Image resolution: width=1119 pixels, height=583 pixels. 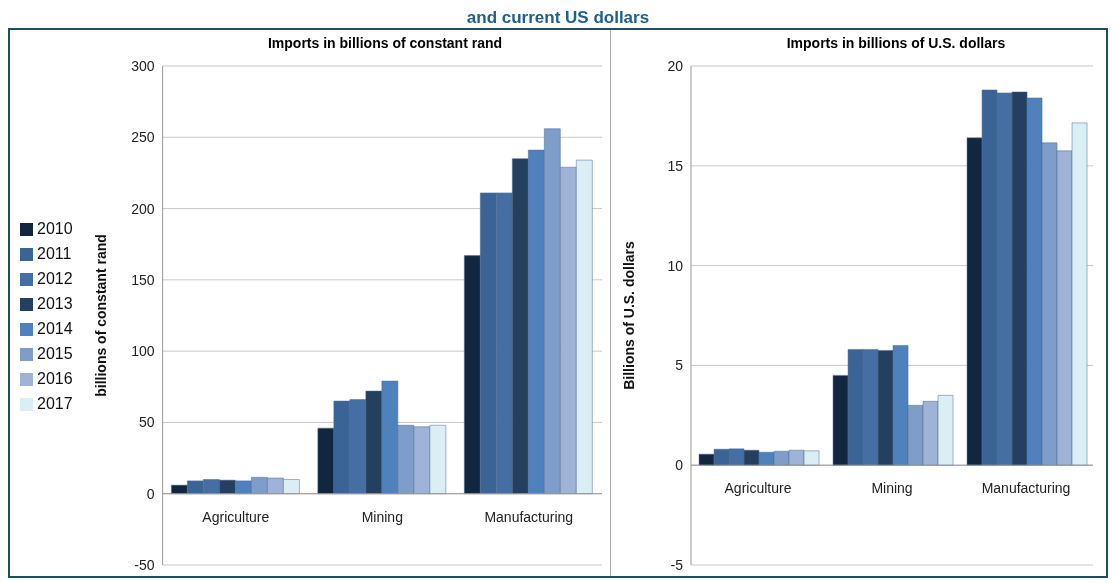 I want to click on legend-label: 2015, so click(x=55, y=353).